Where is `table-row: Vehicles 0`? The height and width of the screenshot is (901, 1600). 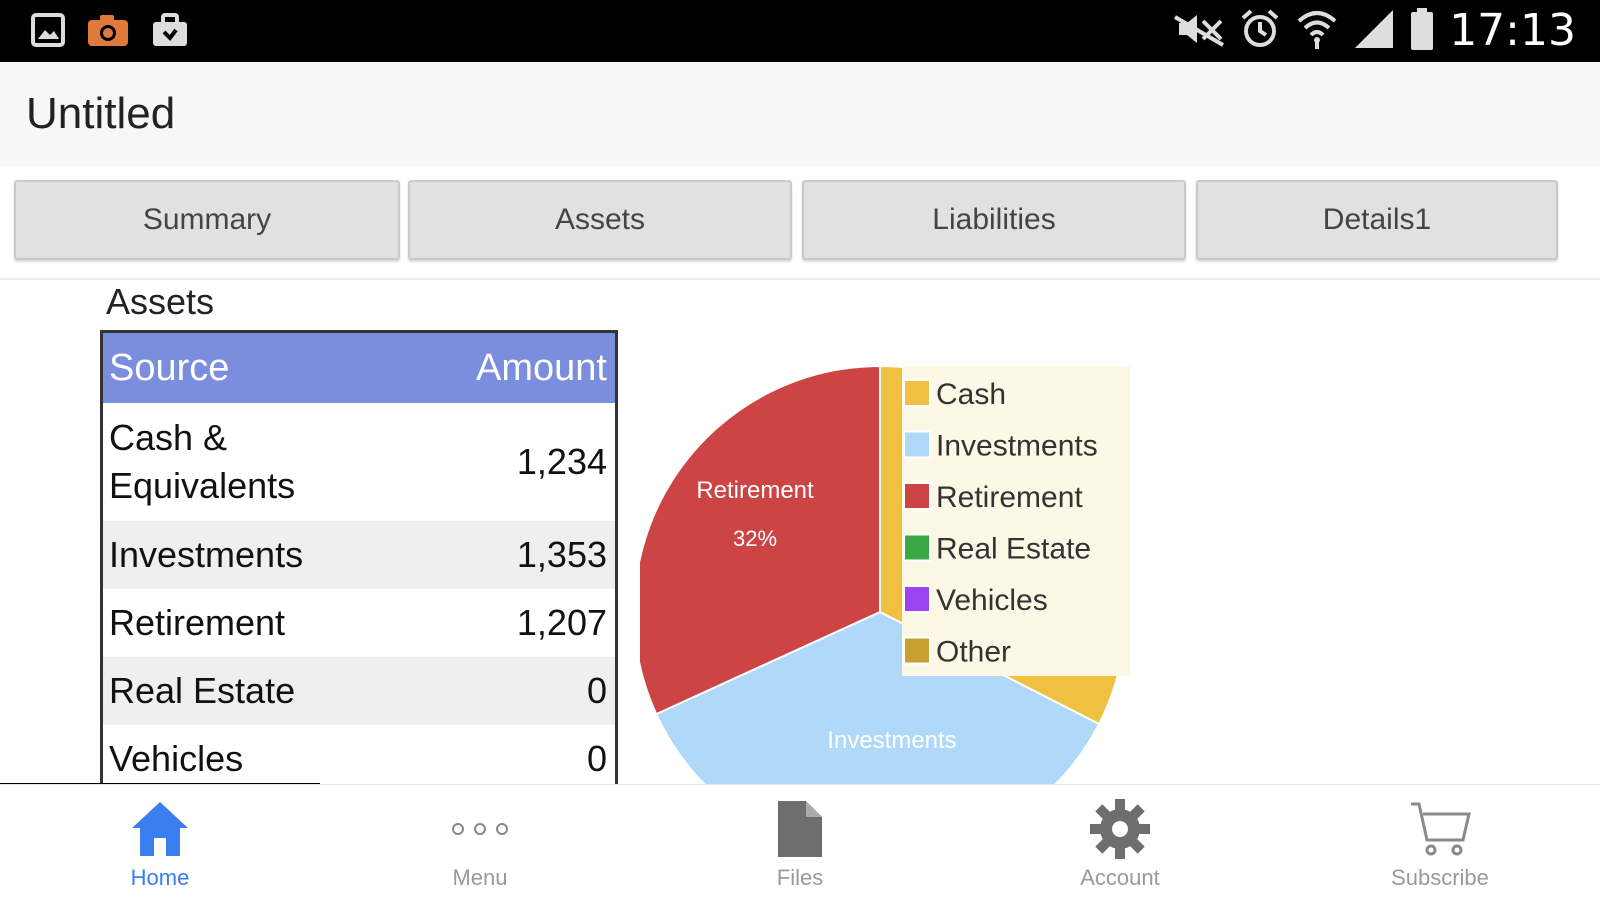 table-row: Vehicles 0 is located at coordinates (359, 755).